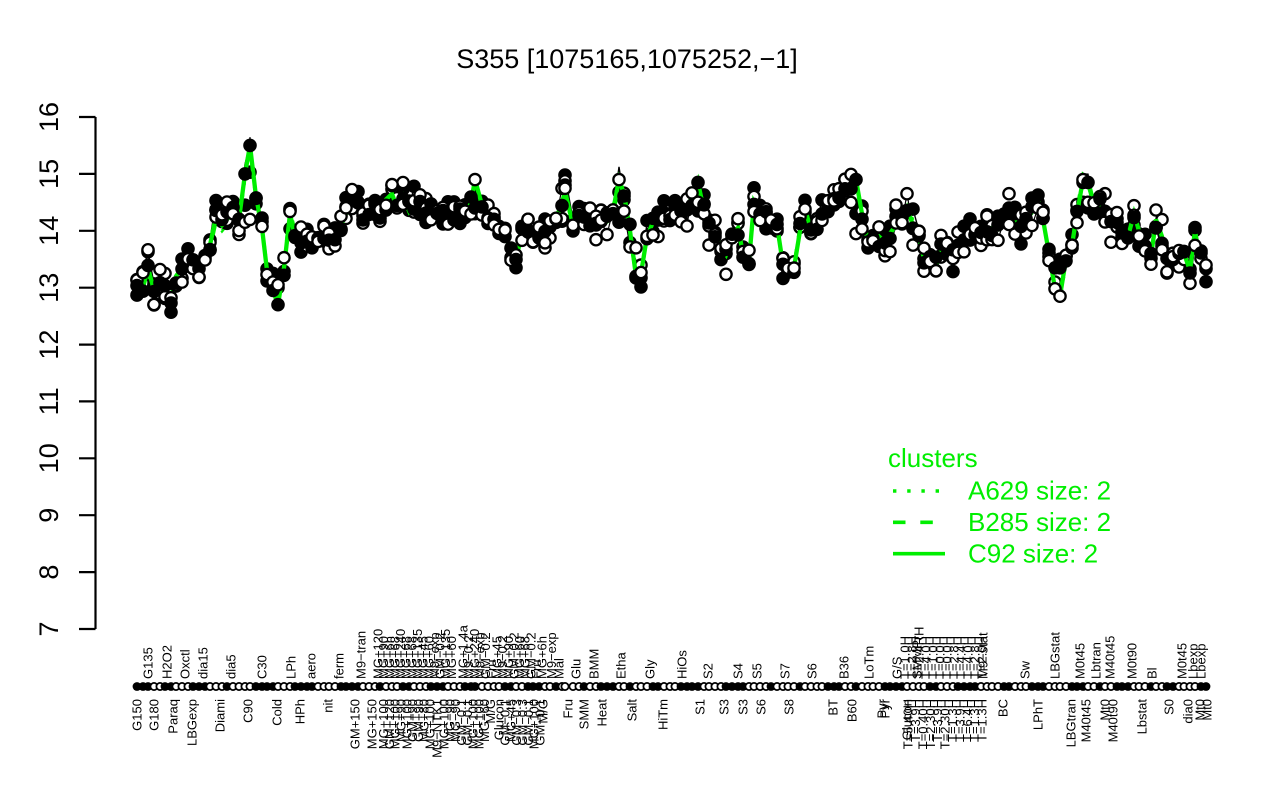  I want to click on svg-text: Cold, so click(277, 712).